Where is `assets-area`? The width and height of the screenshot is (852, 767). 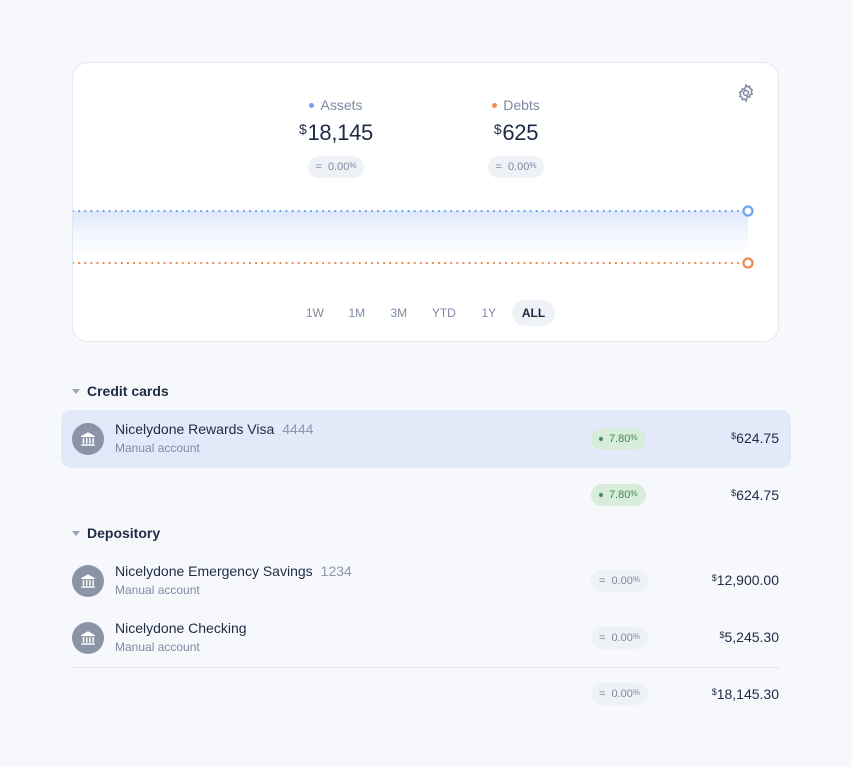
assets-area is located at coordinates (410, 231).